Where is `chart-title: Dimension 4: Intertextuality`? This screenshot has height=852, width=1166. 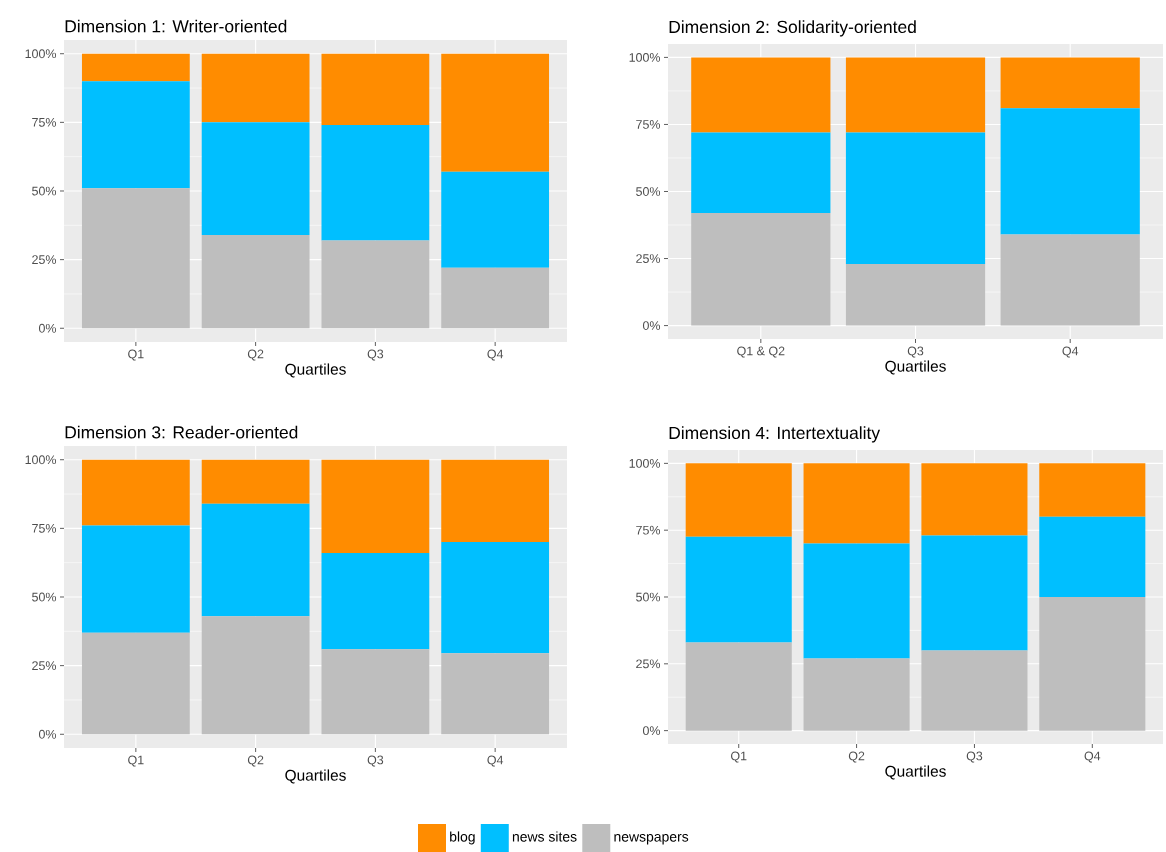 chart-title: Dimension 4: Intertextuality is located at coordinates (775, 434).